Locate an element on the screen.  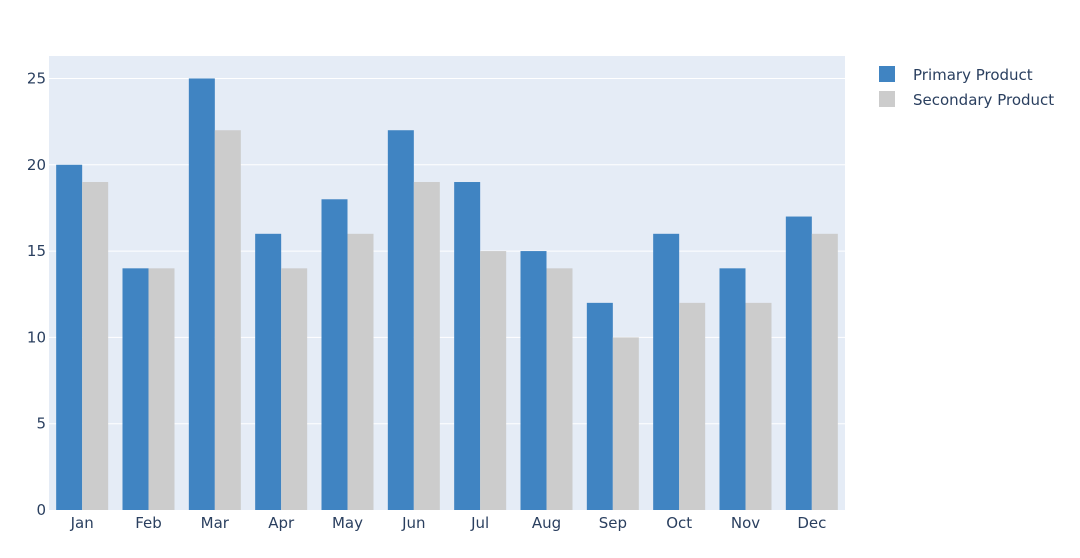
legend: Primary Product Secondary Product is located at coordinates (966, 87).